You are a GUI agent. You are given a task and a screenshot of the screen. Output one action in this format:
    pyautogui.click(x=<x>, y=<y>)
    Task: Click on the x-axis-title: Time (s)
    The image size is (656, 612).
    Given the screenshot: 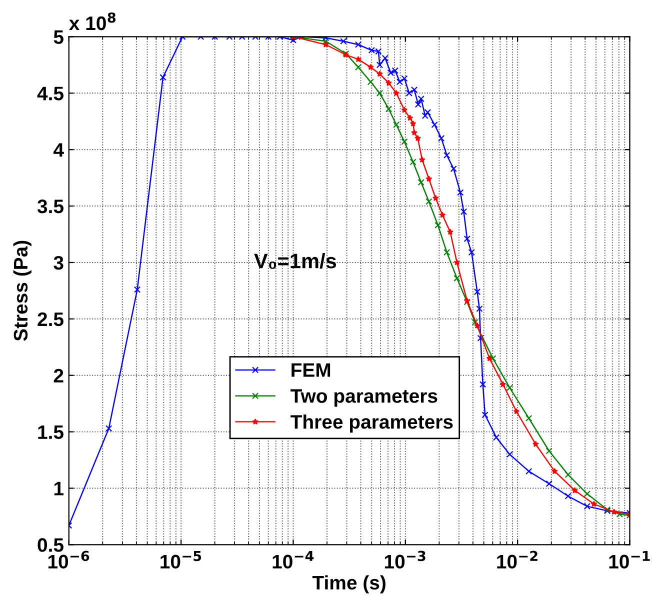 What is the action you would take?
    pyautogui.click(x=349, y=584)
    